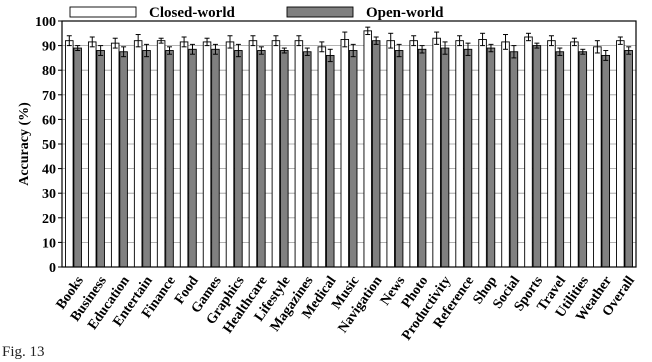 This screenshot has width=652, height=362. I want to click on y-tick-label: 80, so click(49, 71).